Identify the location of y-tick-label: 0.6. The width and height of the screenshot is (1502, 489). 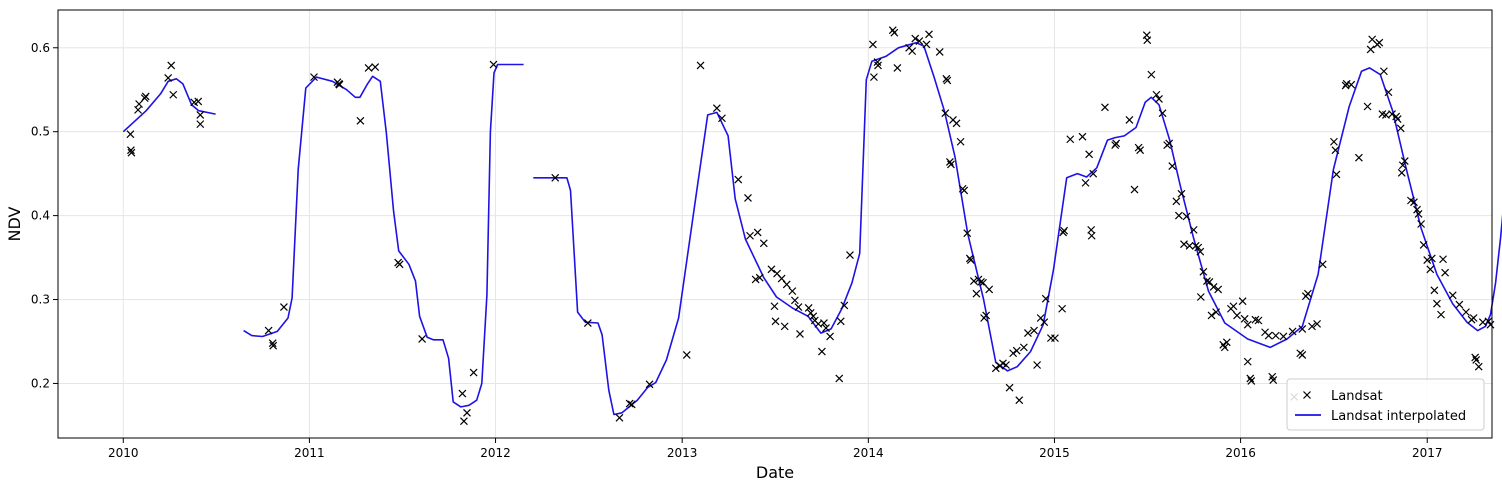
(40, 48).